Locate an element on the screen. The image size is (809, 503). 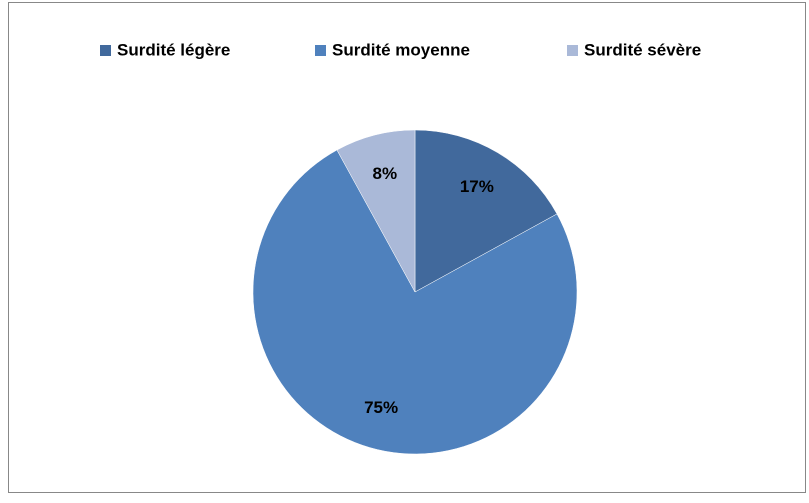
legend-label: Surdité sévère is located at coordinates (642, 49).